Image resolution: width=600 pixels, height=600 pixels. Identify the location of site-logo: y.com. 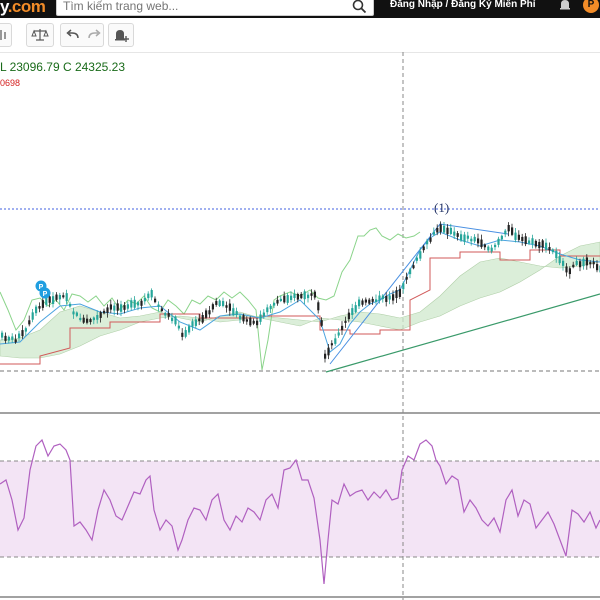
(23, 8).